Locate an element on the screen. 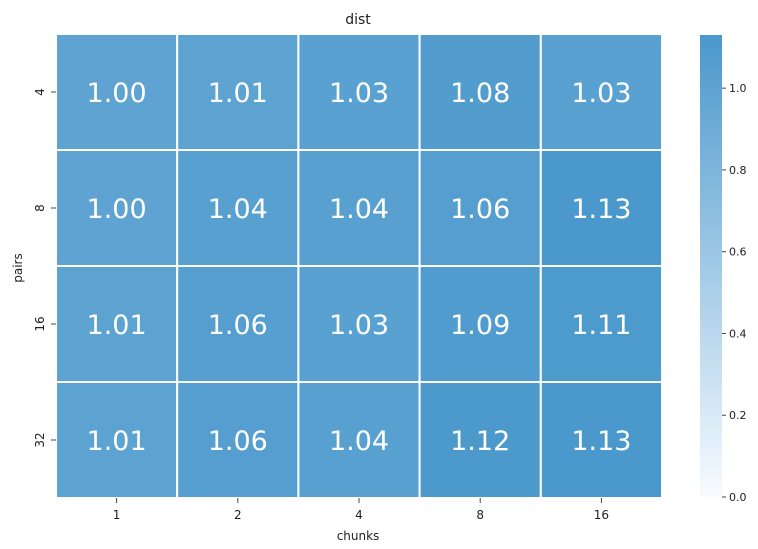 This screenshot has width=758, height=549. y-axis-ticks: 4 8 16 32 is located at coordinates (44, 268).